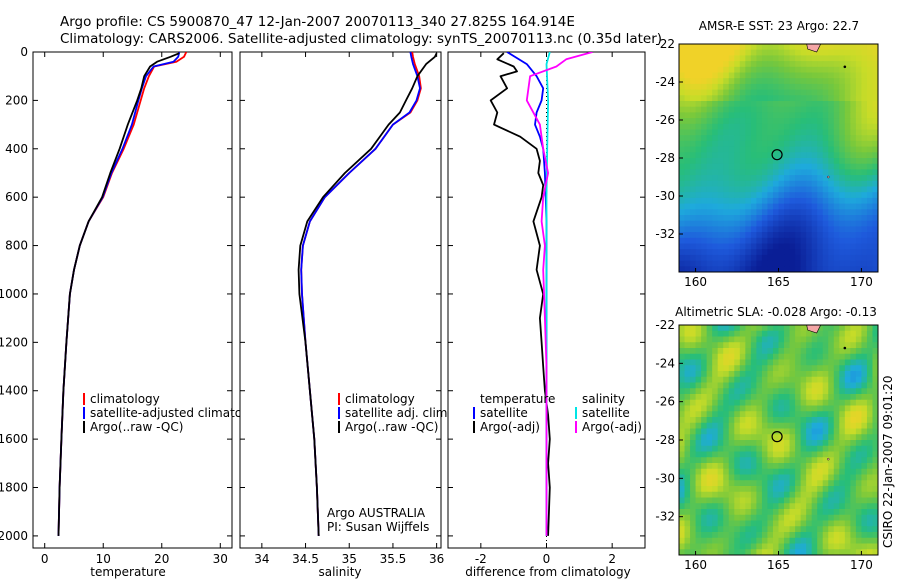 The width and height of the screenshot is (900, 580). I want to click on y-tick-label: 600, so click(16, 197).